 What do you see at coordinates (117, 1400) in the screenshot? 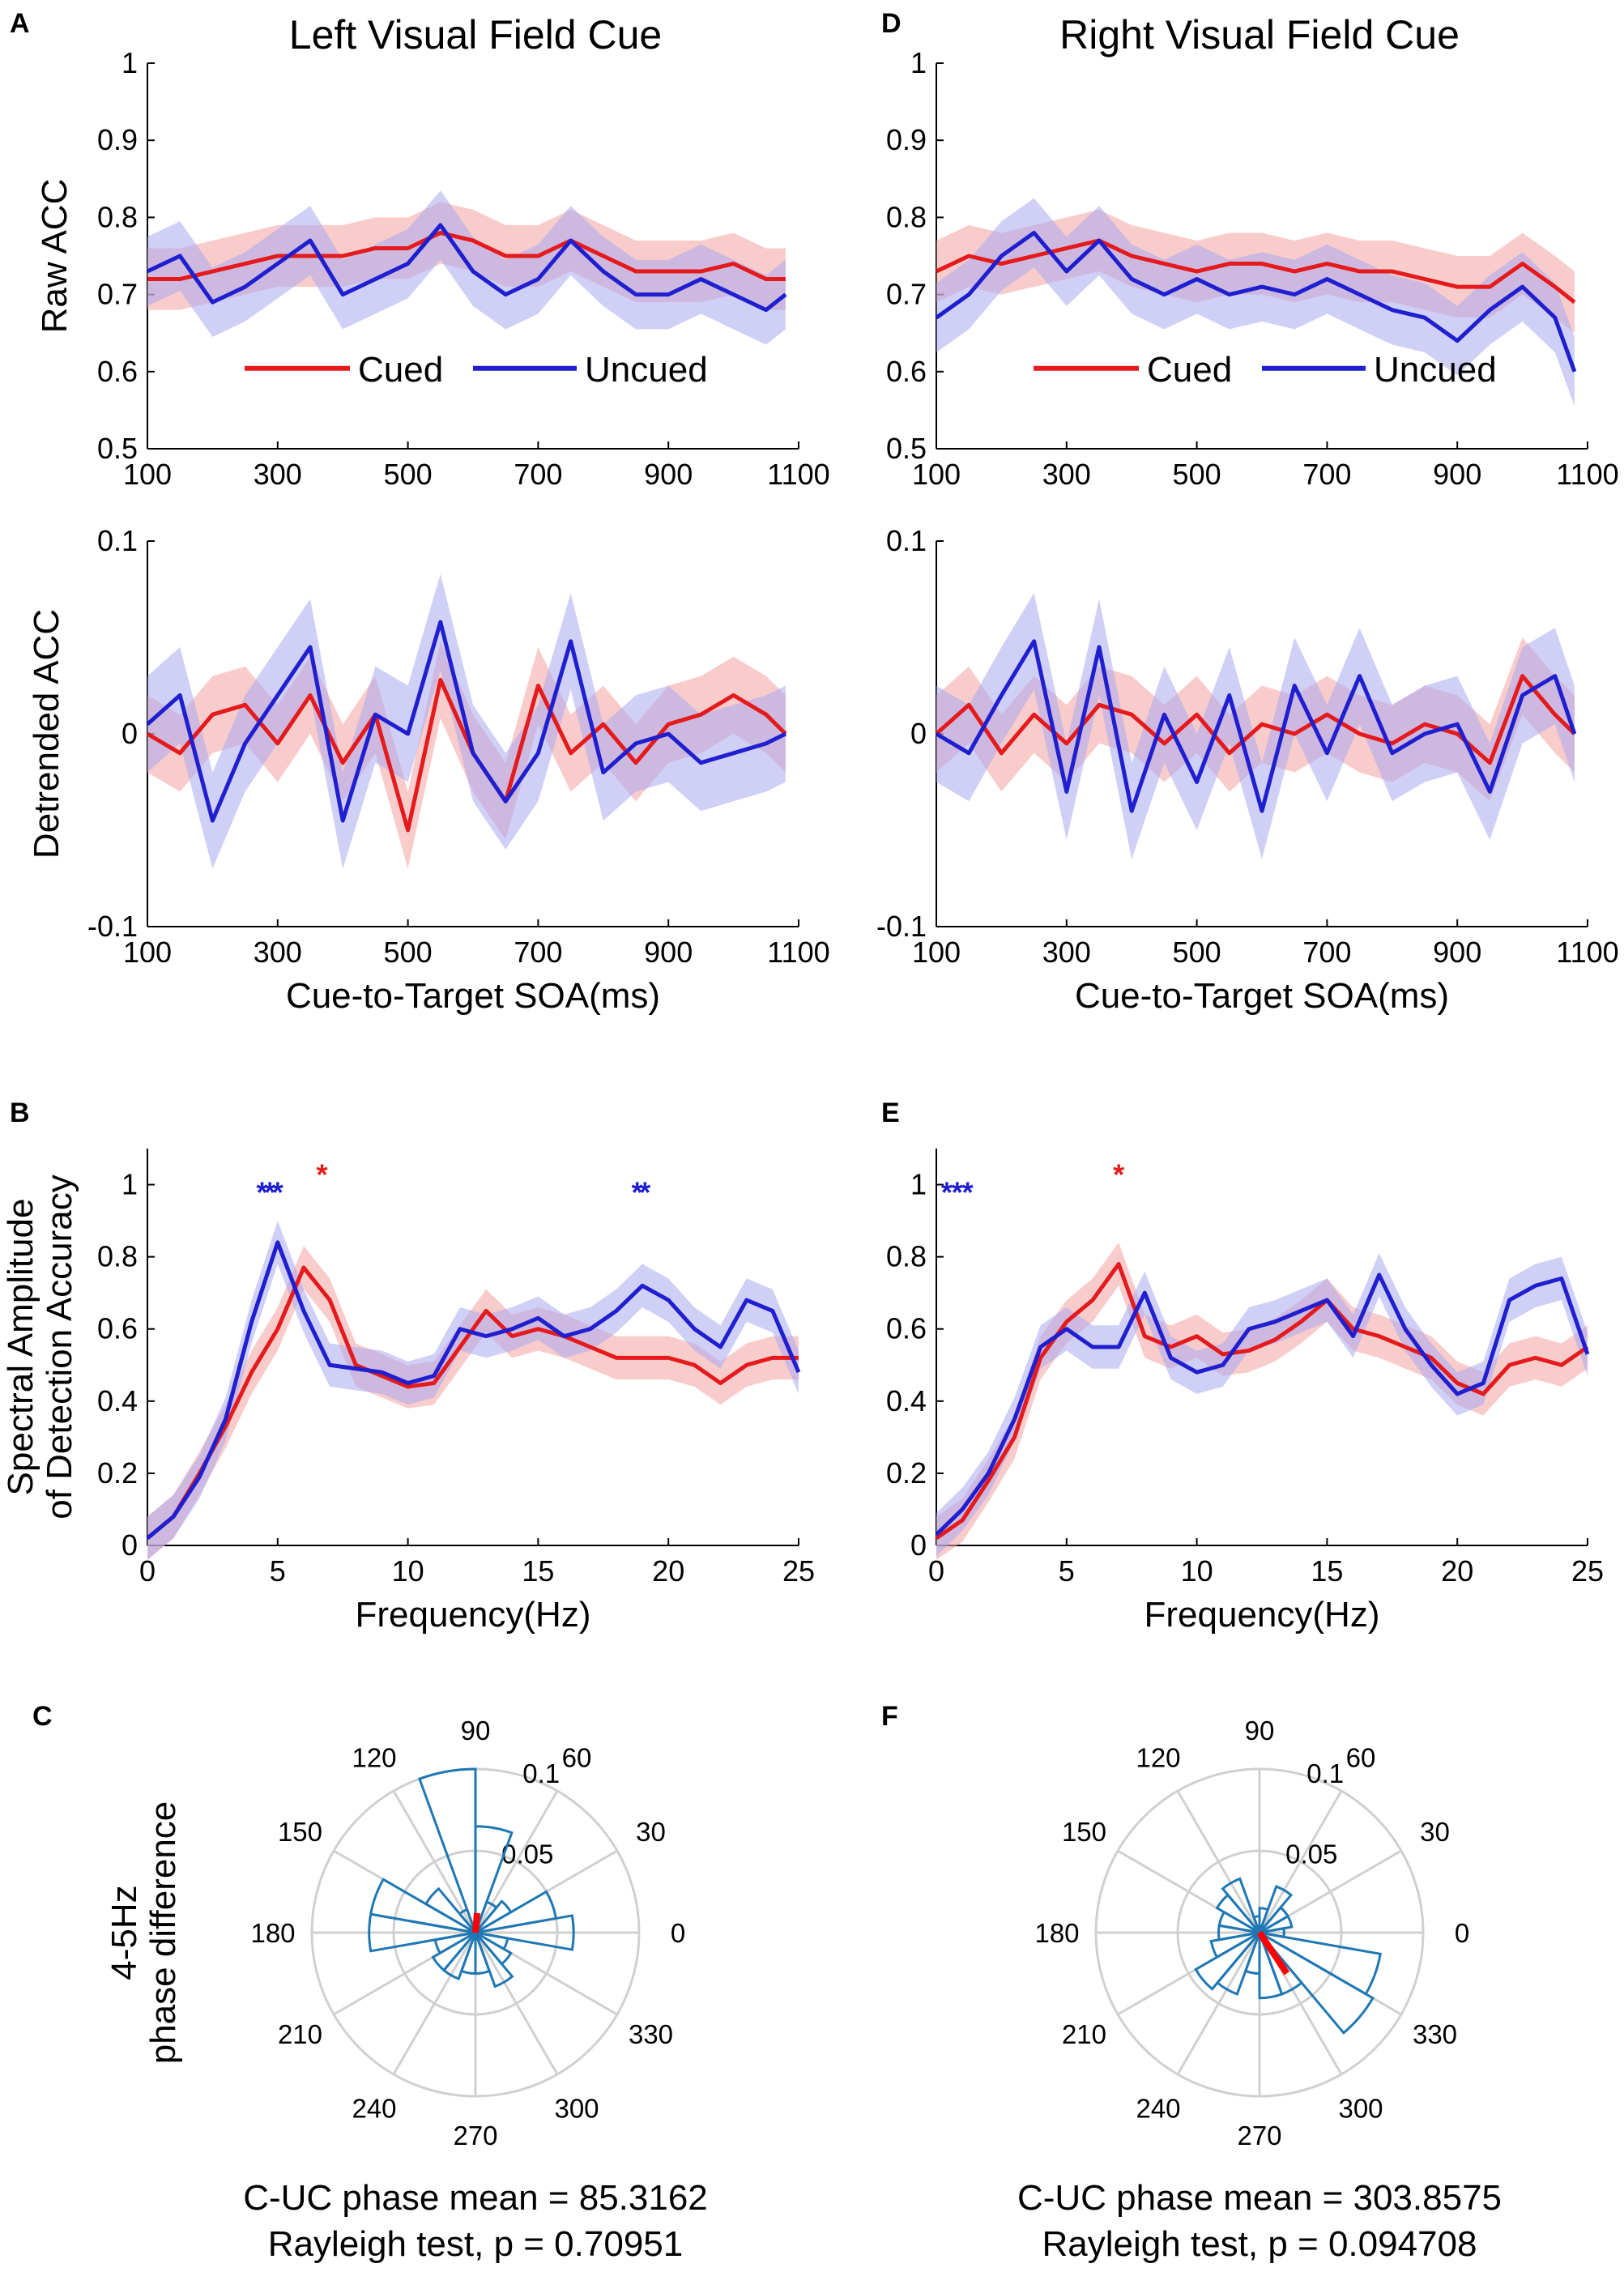
I see `y-tick-label: 0.4` at bounding box center [117, 1400].